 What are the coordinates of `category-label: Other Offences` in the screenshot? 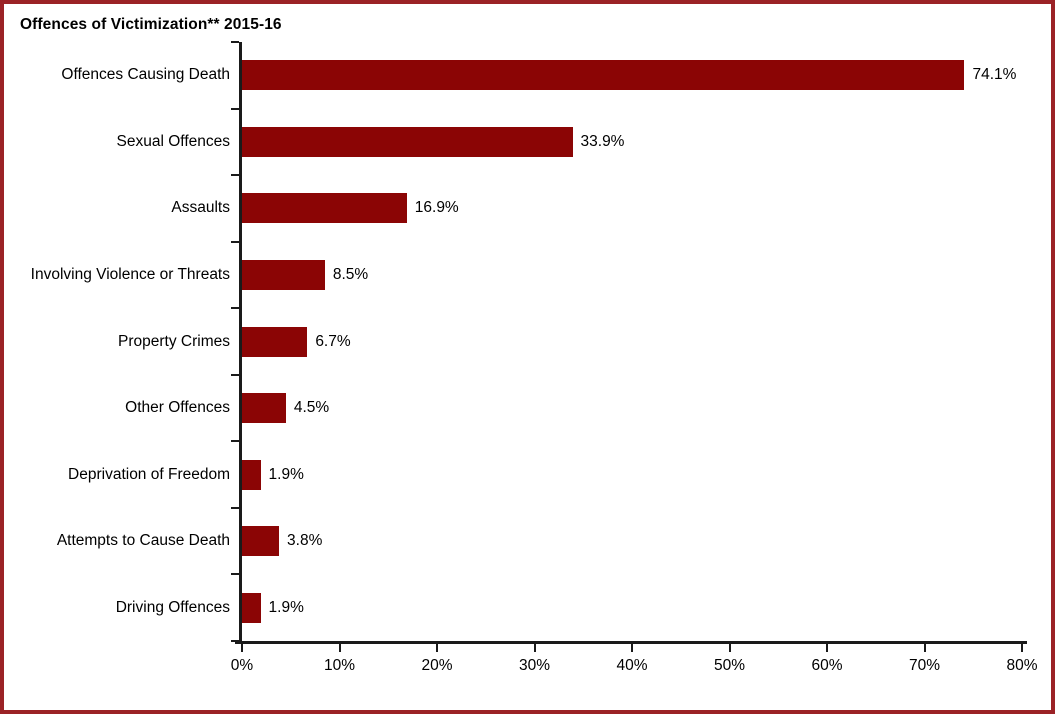 It's located at (177, 408).